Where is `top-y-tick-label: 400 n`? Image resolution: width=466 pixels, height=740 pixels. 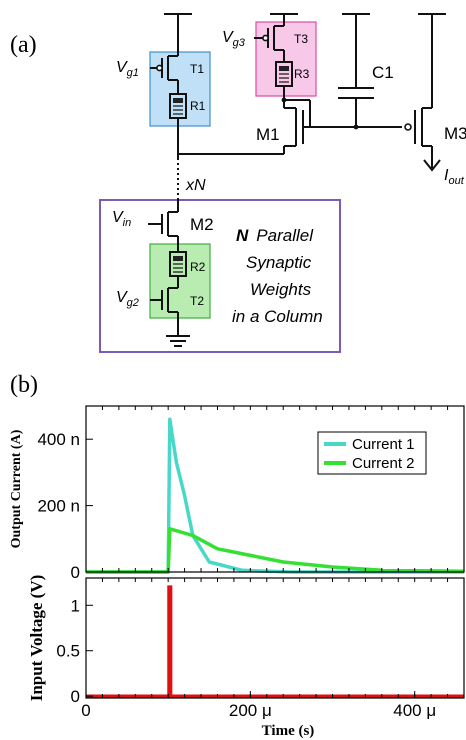 top-y-tick-label: 400 n is located at coordinates (58, 439).